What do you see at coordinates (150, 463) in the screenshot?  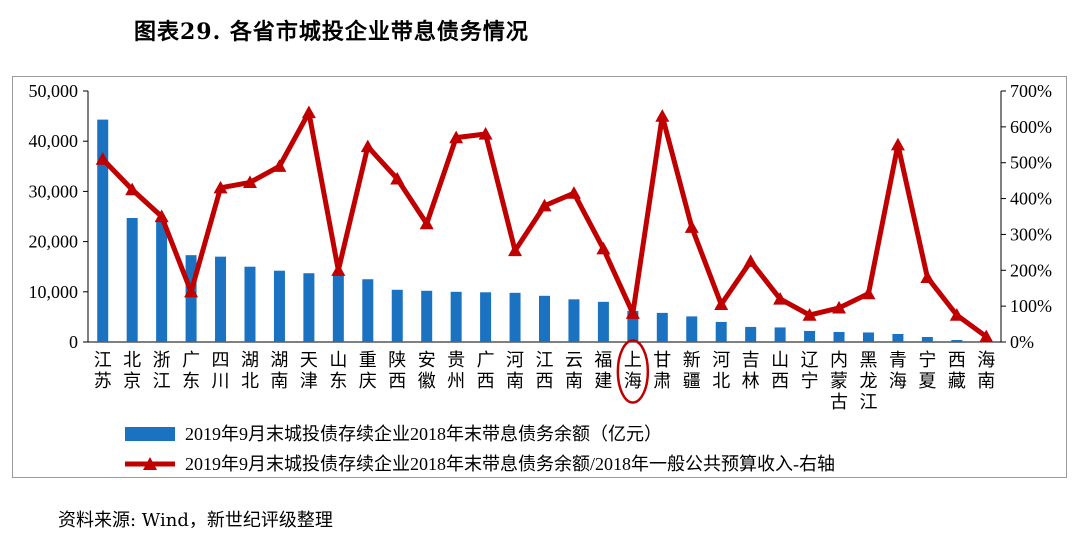 I see `legend-line-marker` at bounding box center [150, 463].